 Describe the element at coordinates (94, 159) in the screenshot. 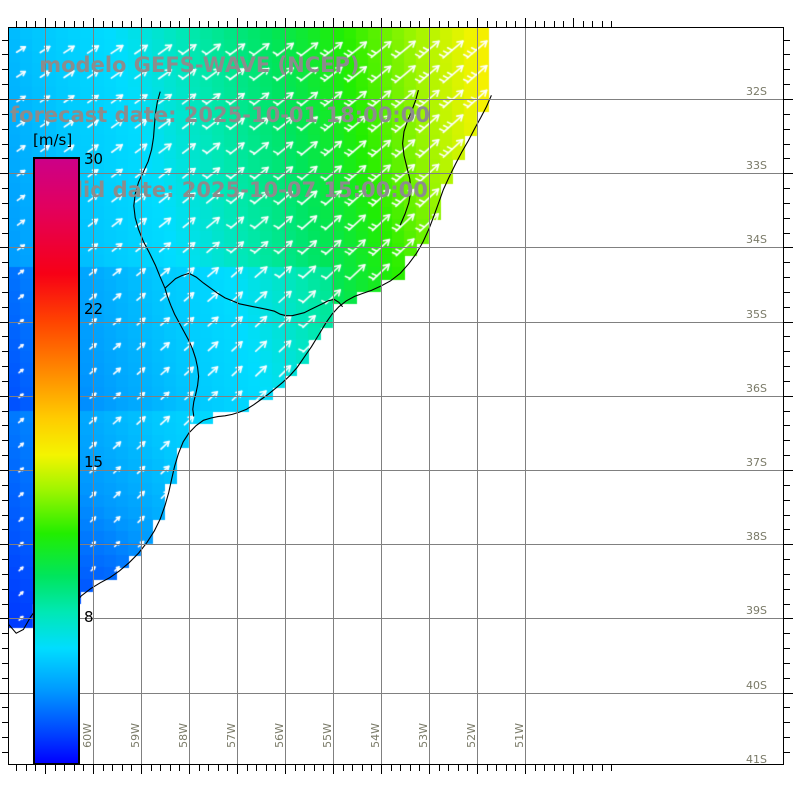

I see `colorbar-tick-label: 30` at that location.